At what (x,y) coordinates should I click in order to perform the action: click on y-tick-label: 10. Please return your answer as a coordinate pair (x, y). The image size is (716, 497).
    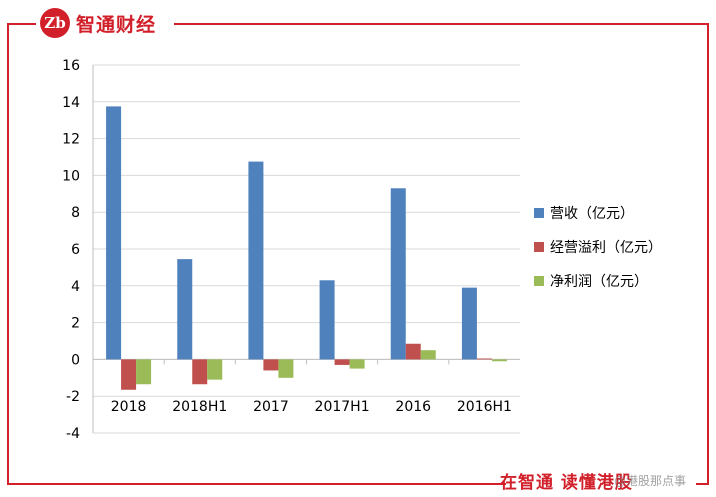
    Looking at the image, I should click on (71, 176).